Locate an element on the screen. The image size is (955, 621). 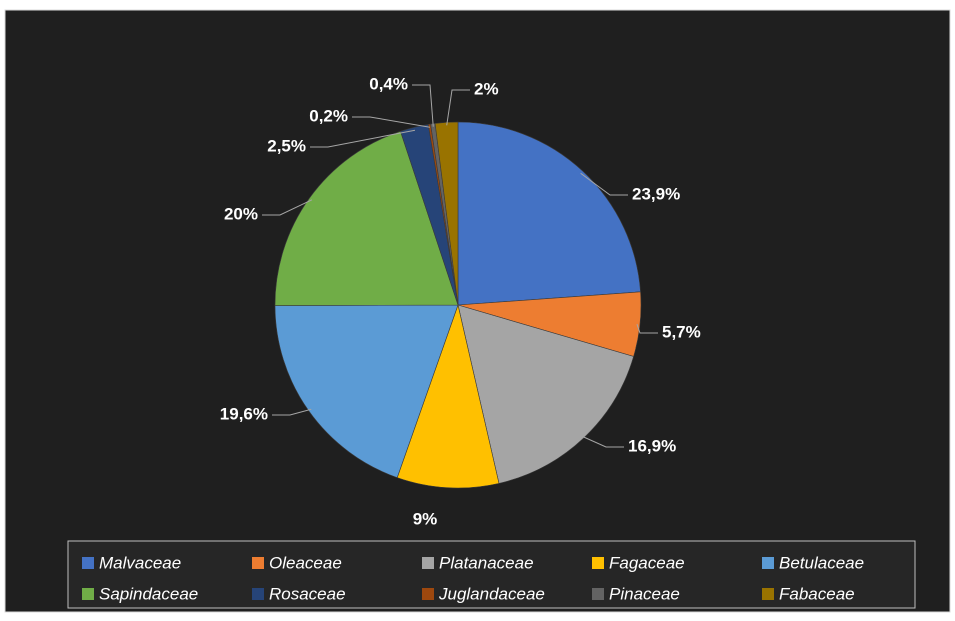
data-label: 20% is located at coordinates (241, 213).